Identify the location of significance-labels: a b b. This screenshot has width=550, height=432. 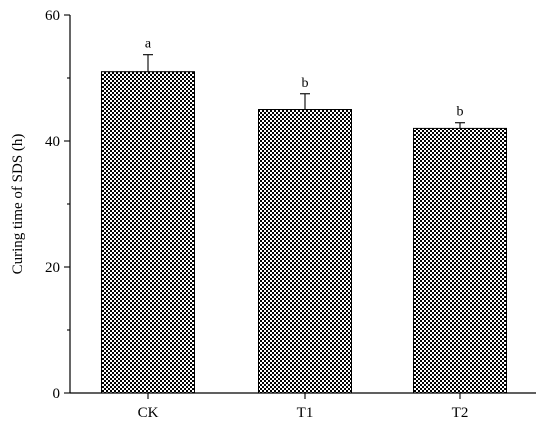
(304, 78).